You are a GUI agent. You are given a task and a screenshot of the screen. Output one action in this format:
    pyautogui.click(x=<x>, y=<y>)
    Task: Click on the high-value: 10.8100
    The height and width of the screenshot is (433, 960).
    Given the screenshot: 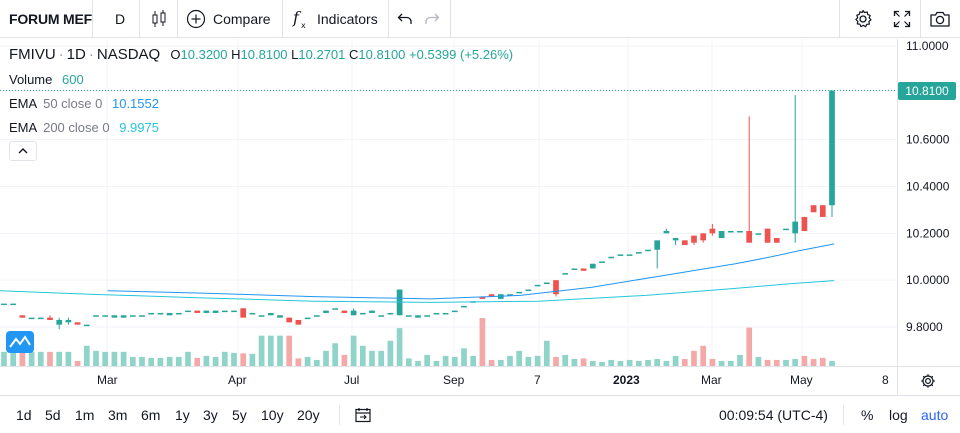 What is the action you would take?
    pyautogui.click(x=264, y=54)
    